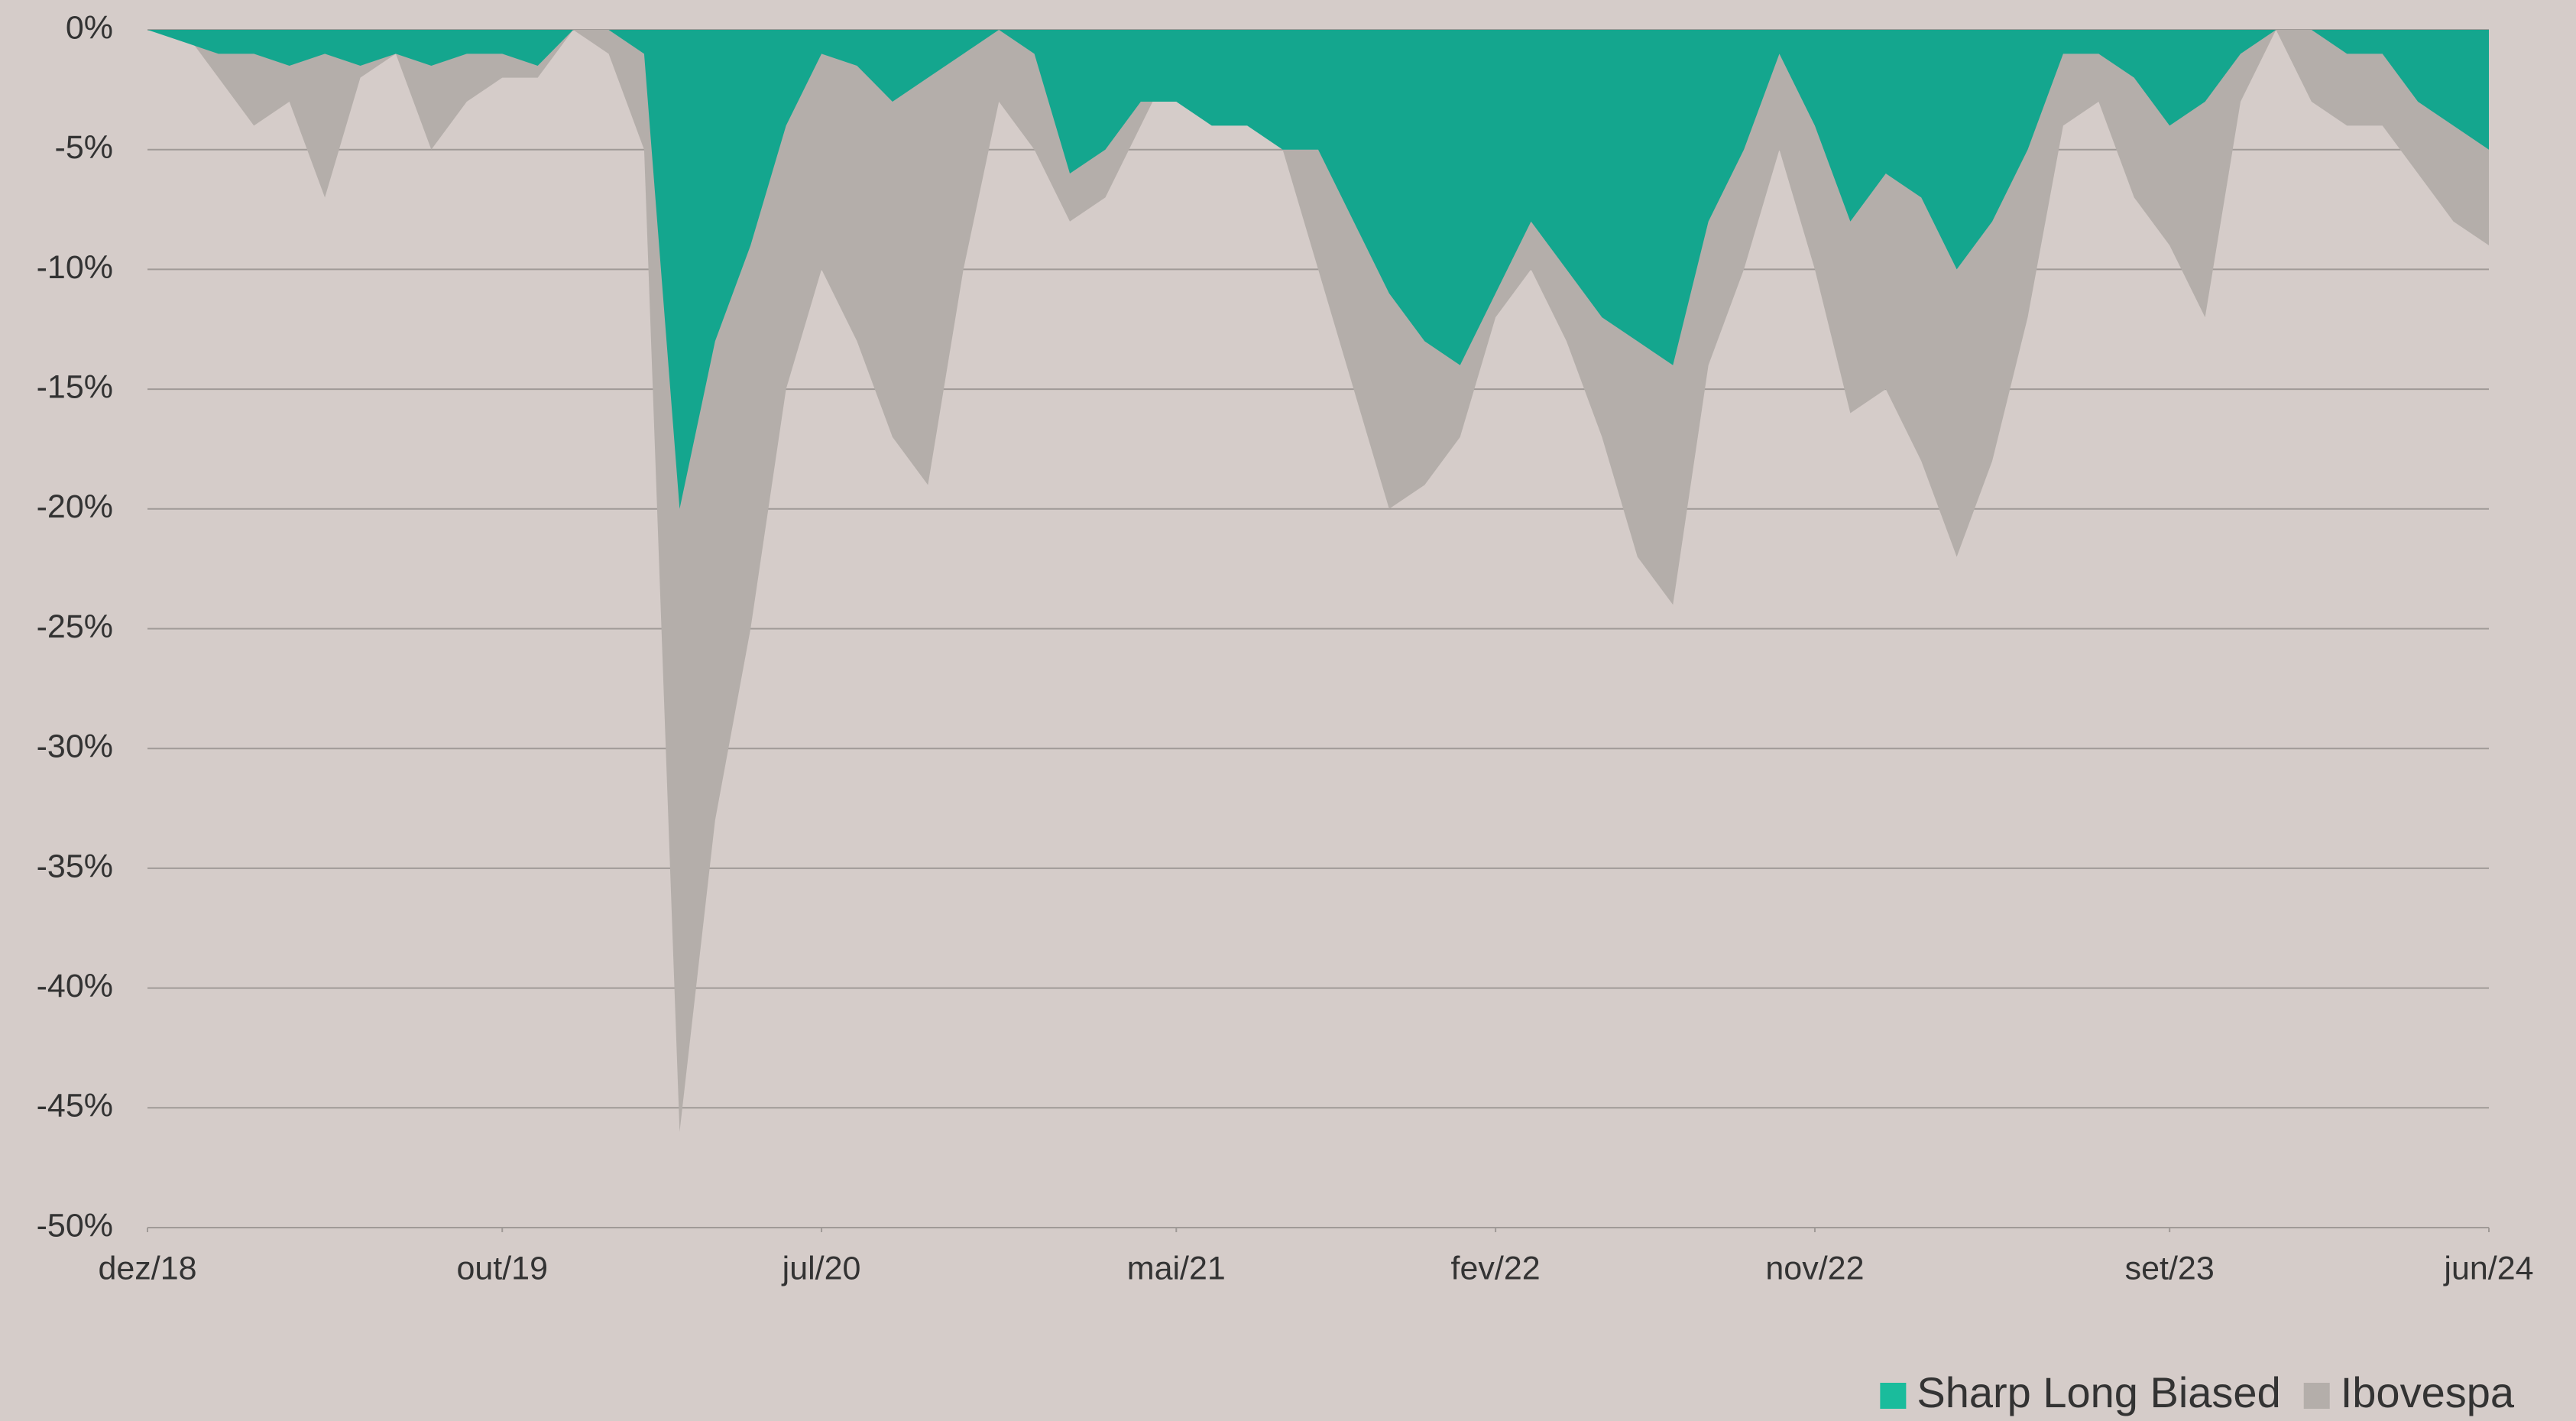  What do you see at coordinates (75, 626) in the screenshot?
I see `y-tick-label: -25%` at bounding box center [75, 626].